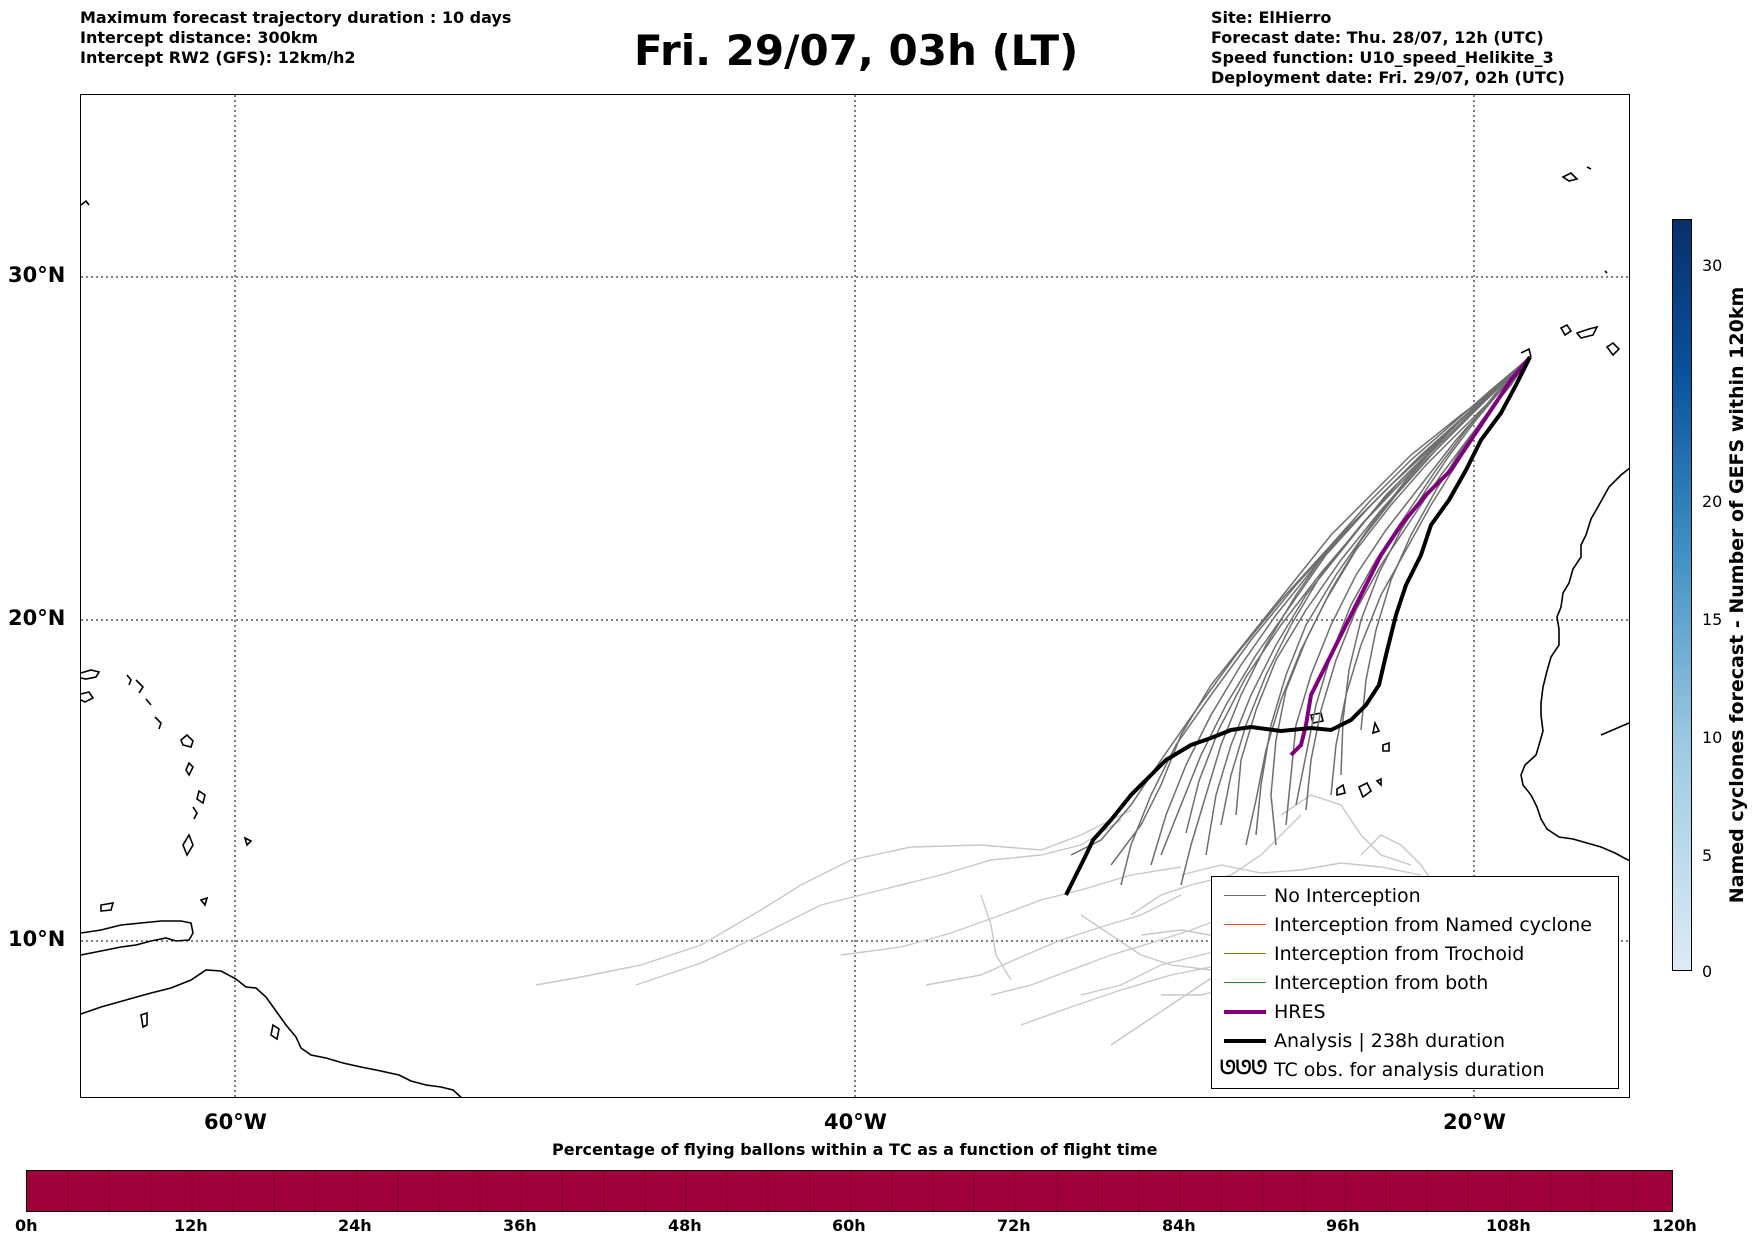  Describe the element at coordinates (37, 939) in the screenshot. I see `lat-label-10: 10°N` at that location.